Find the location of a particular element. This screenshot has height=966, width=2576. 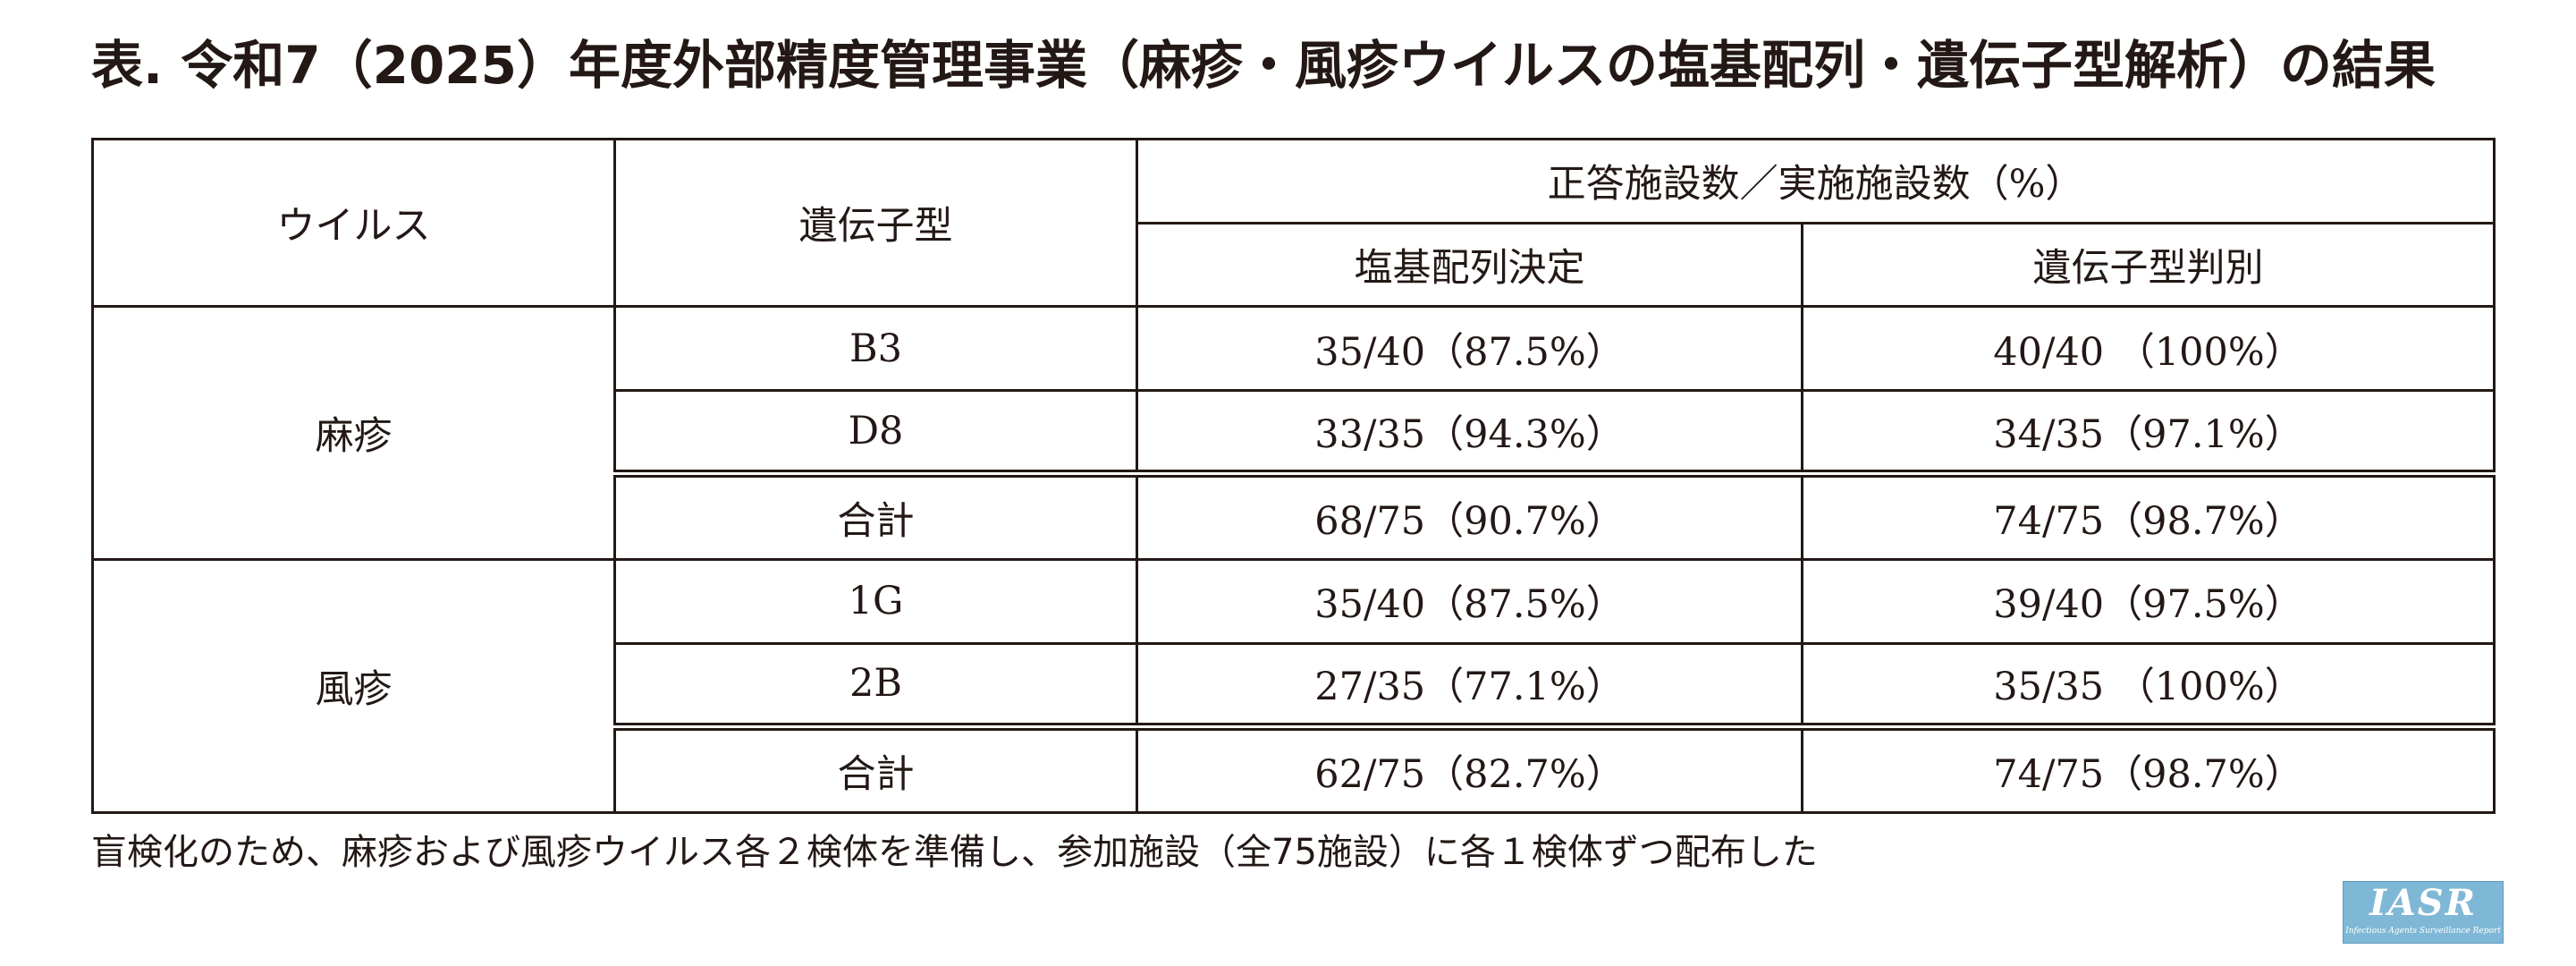

genotype-cell: 1G is located at coordinates (875, 601).